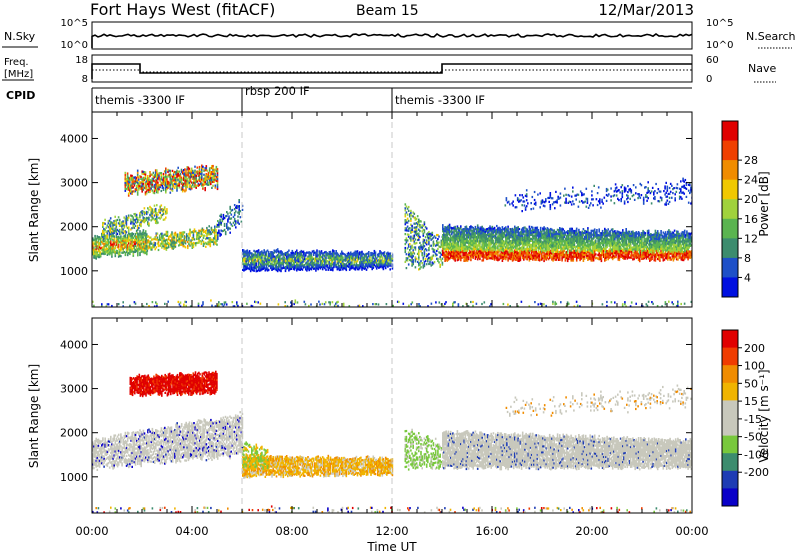 This screenshot has width=800, height=554. I want to click on cpid-segment-2: rbsp 200 IF, so click(277, 91).